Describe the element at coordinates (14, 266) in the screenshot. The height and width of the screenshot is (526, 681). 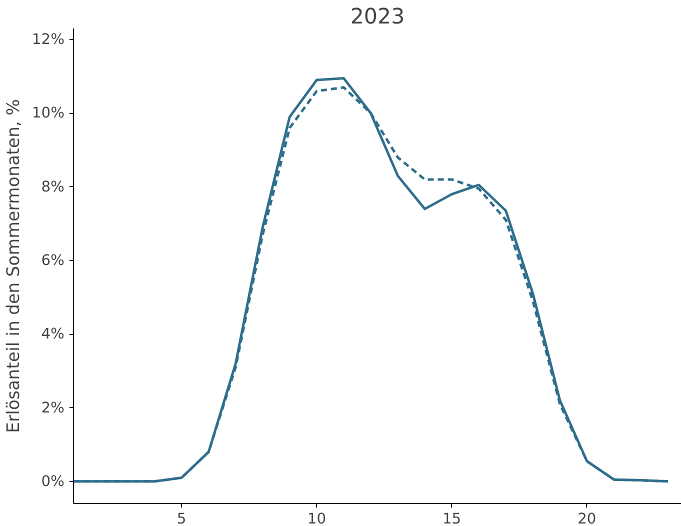
I see `y-axis-title: Erlösanteil in den Sommermonaten, %` at that location.